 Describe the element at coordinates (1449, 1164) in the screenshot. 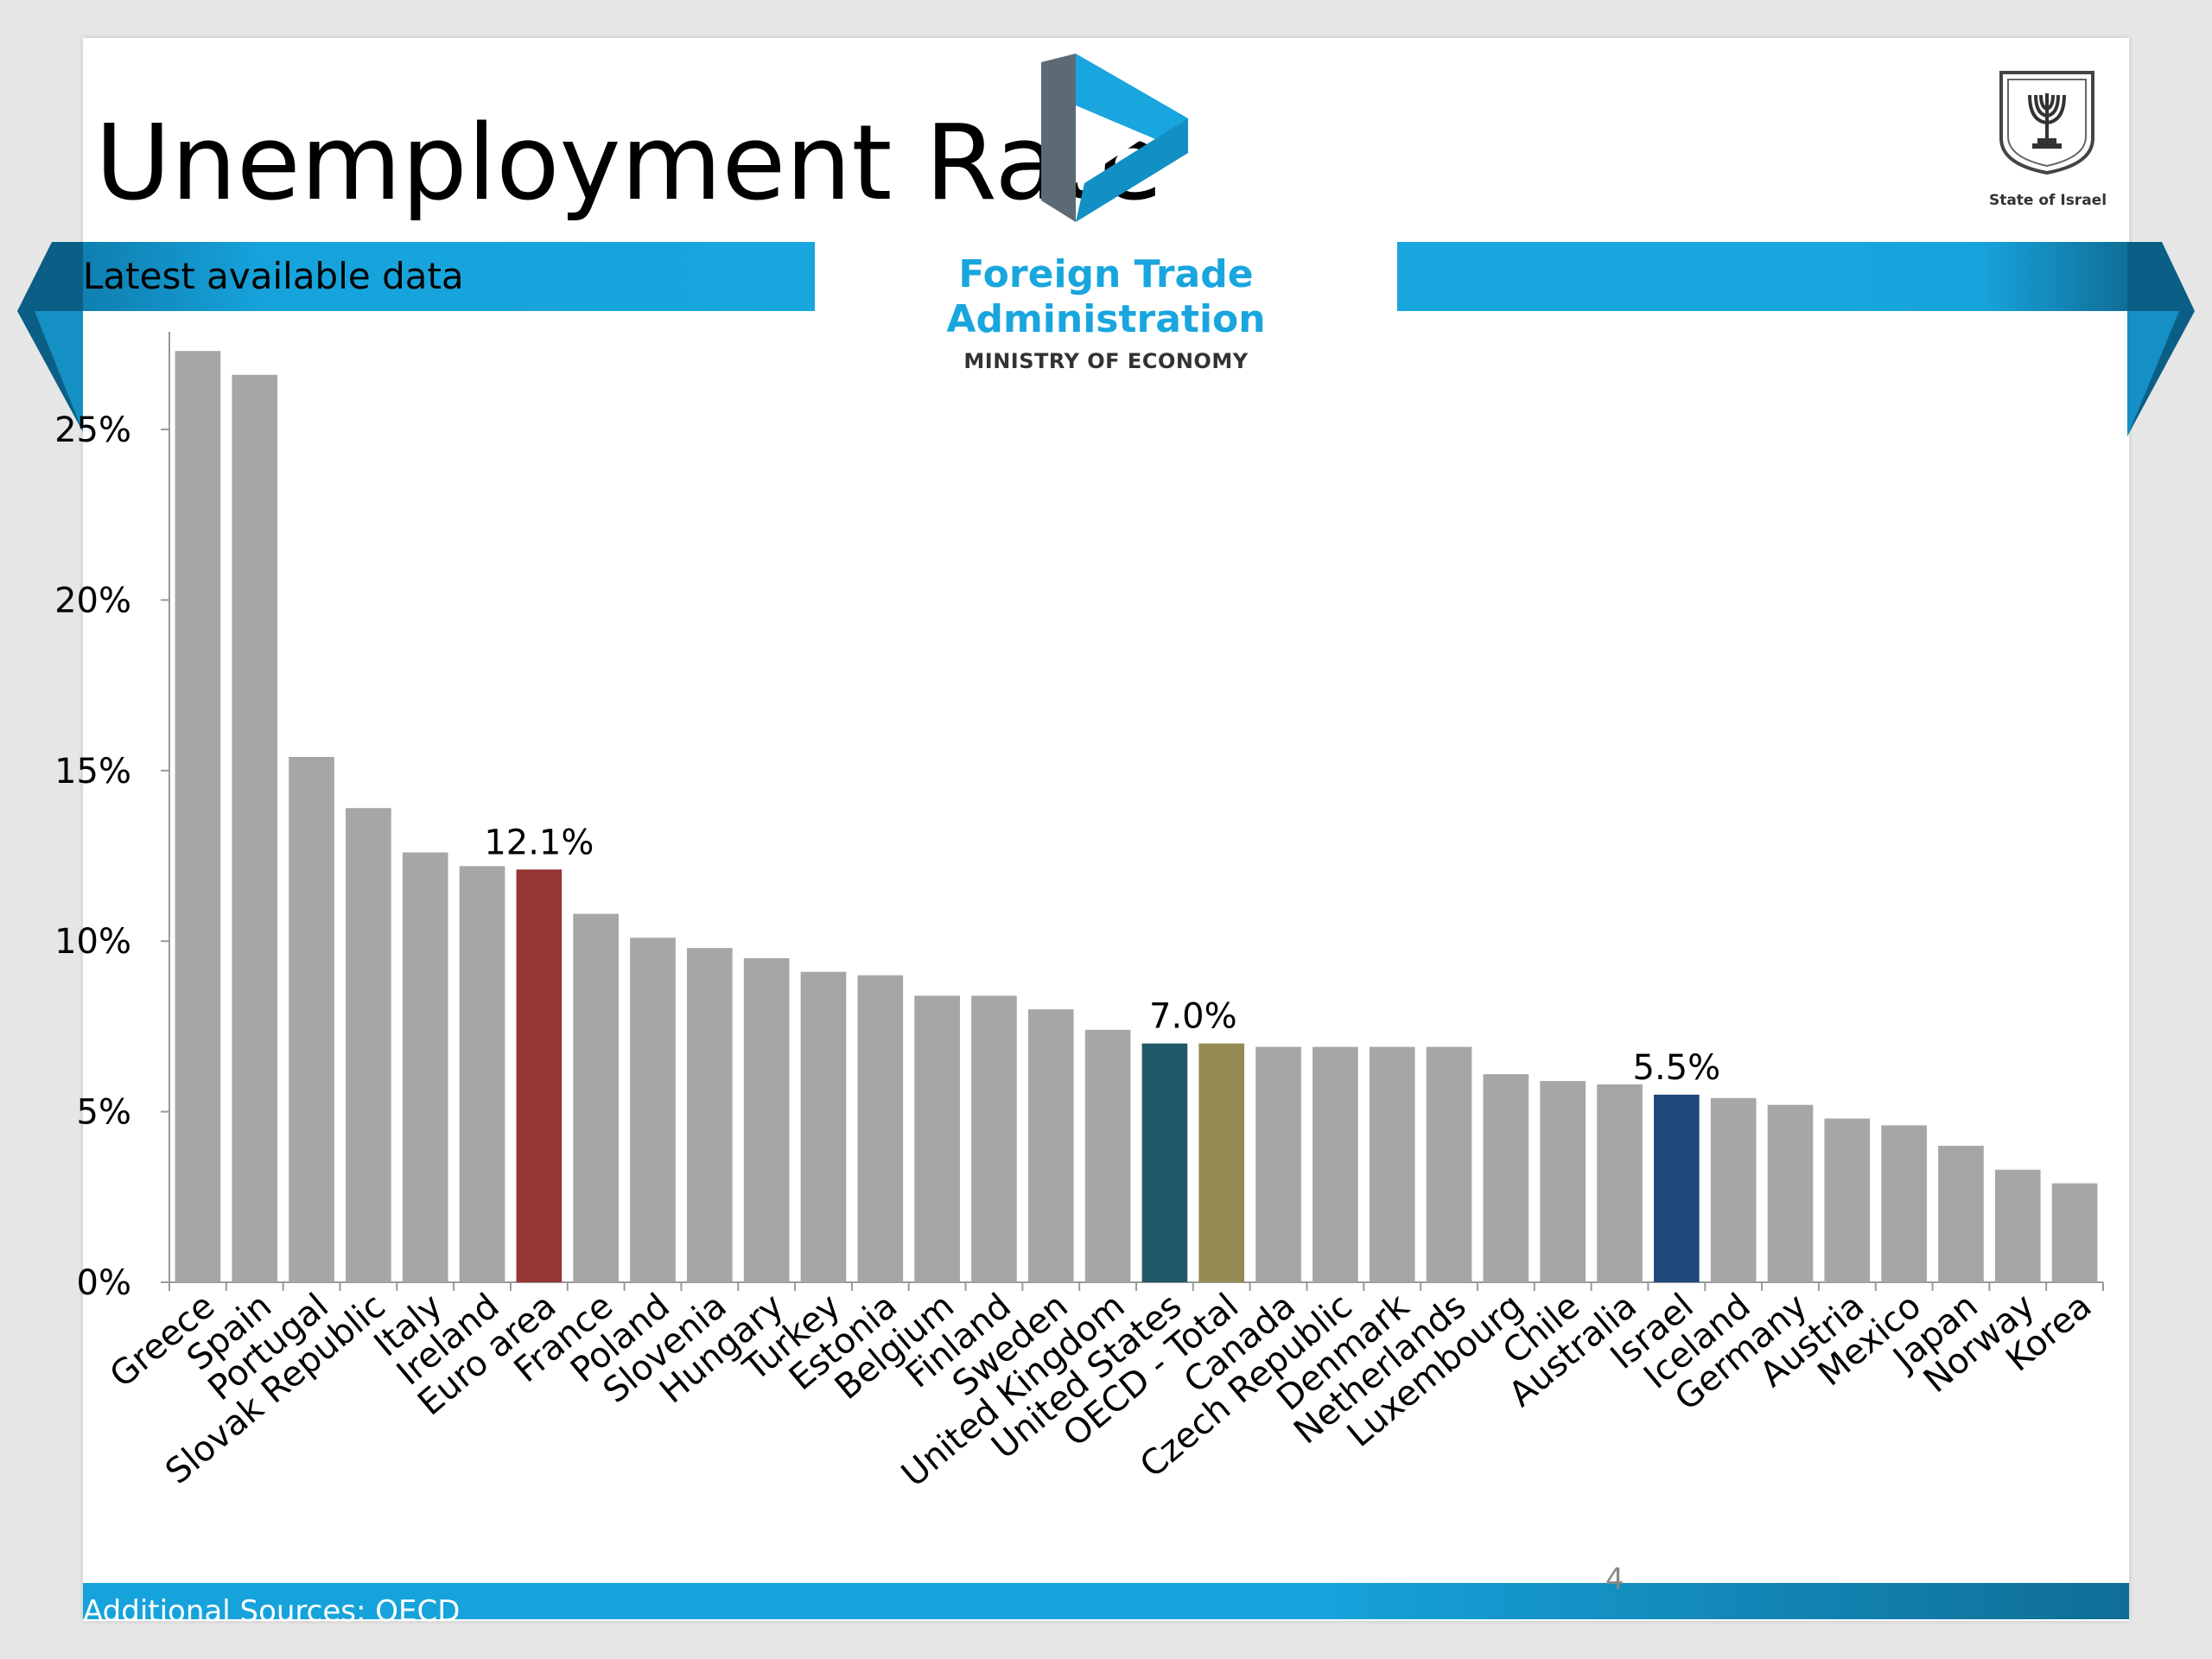

I see `bar-netherlands` at that location.